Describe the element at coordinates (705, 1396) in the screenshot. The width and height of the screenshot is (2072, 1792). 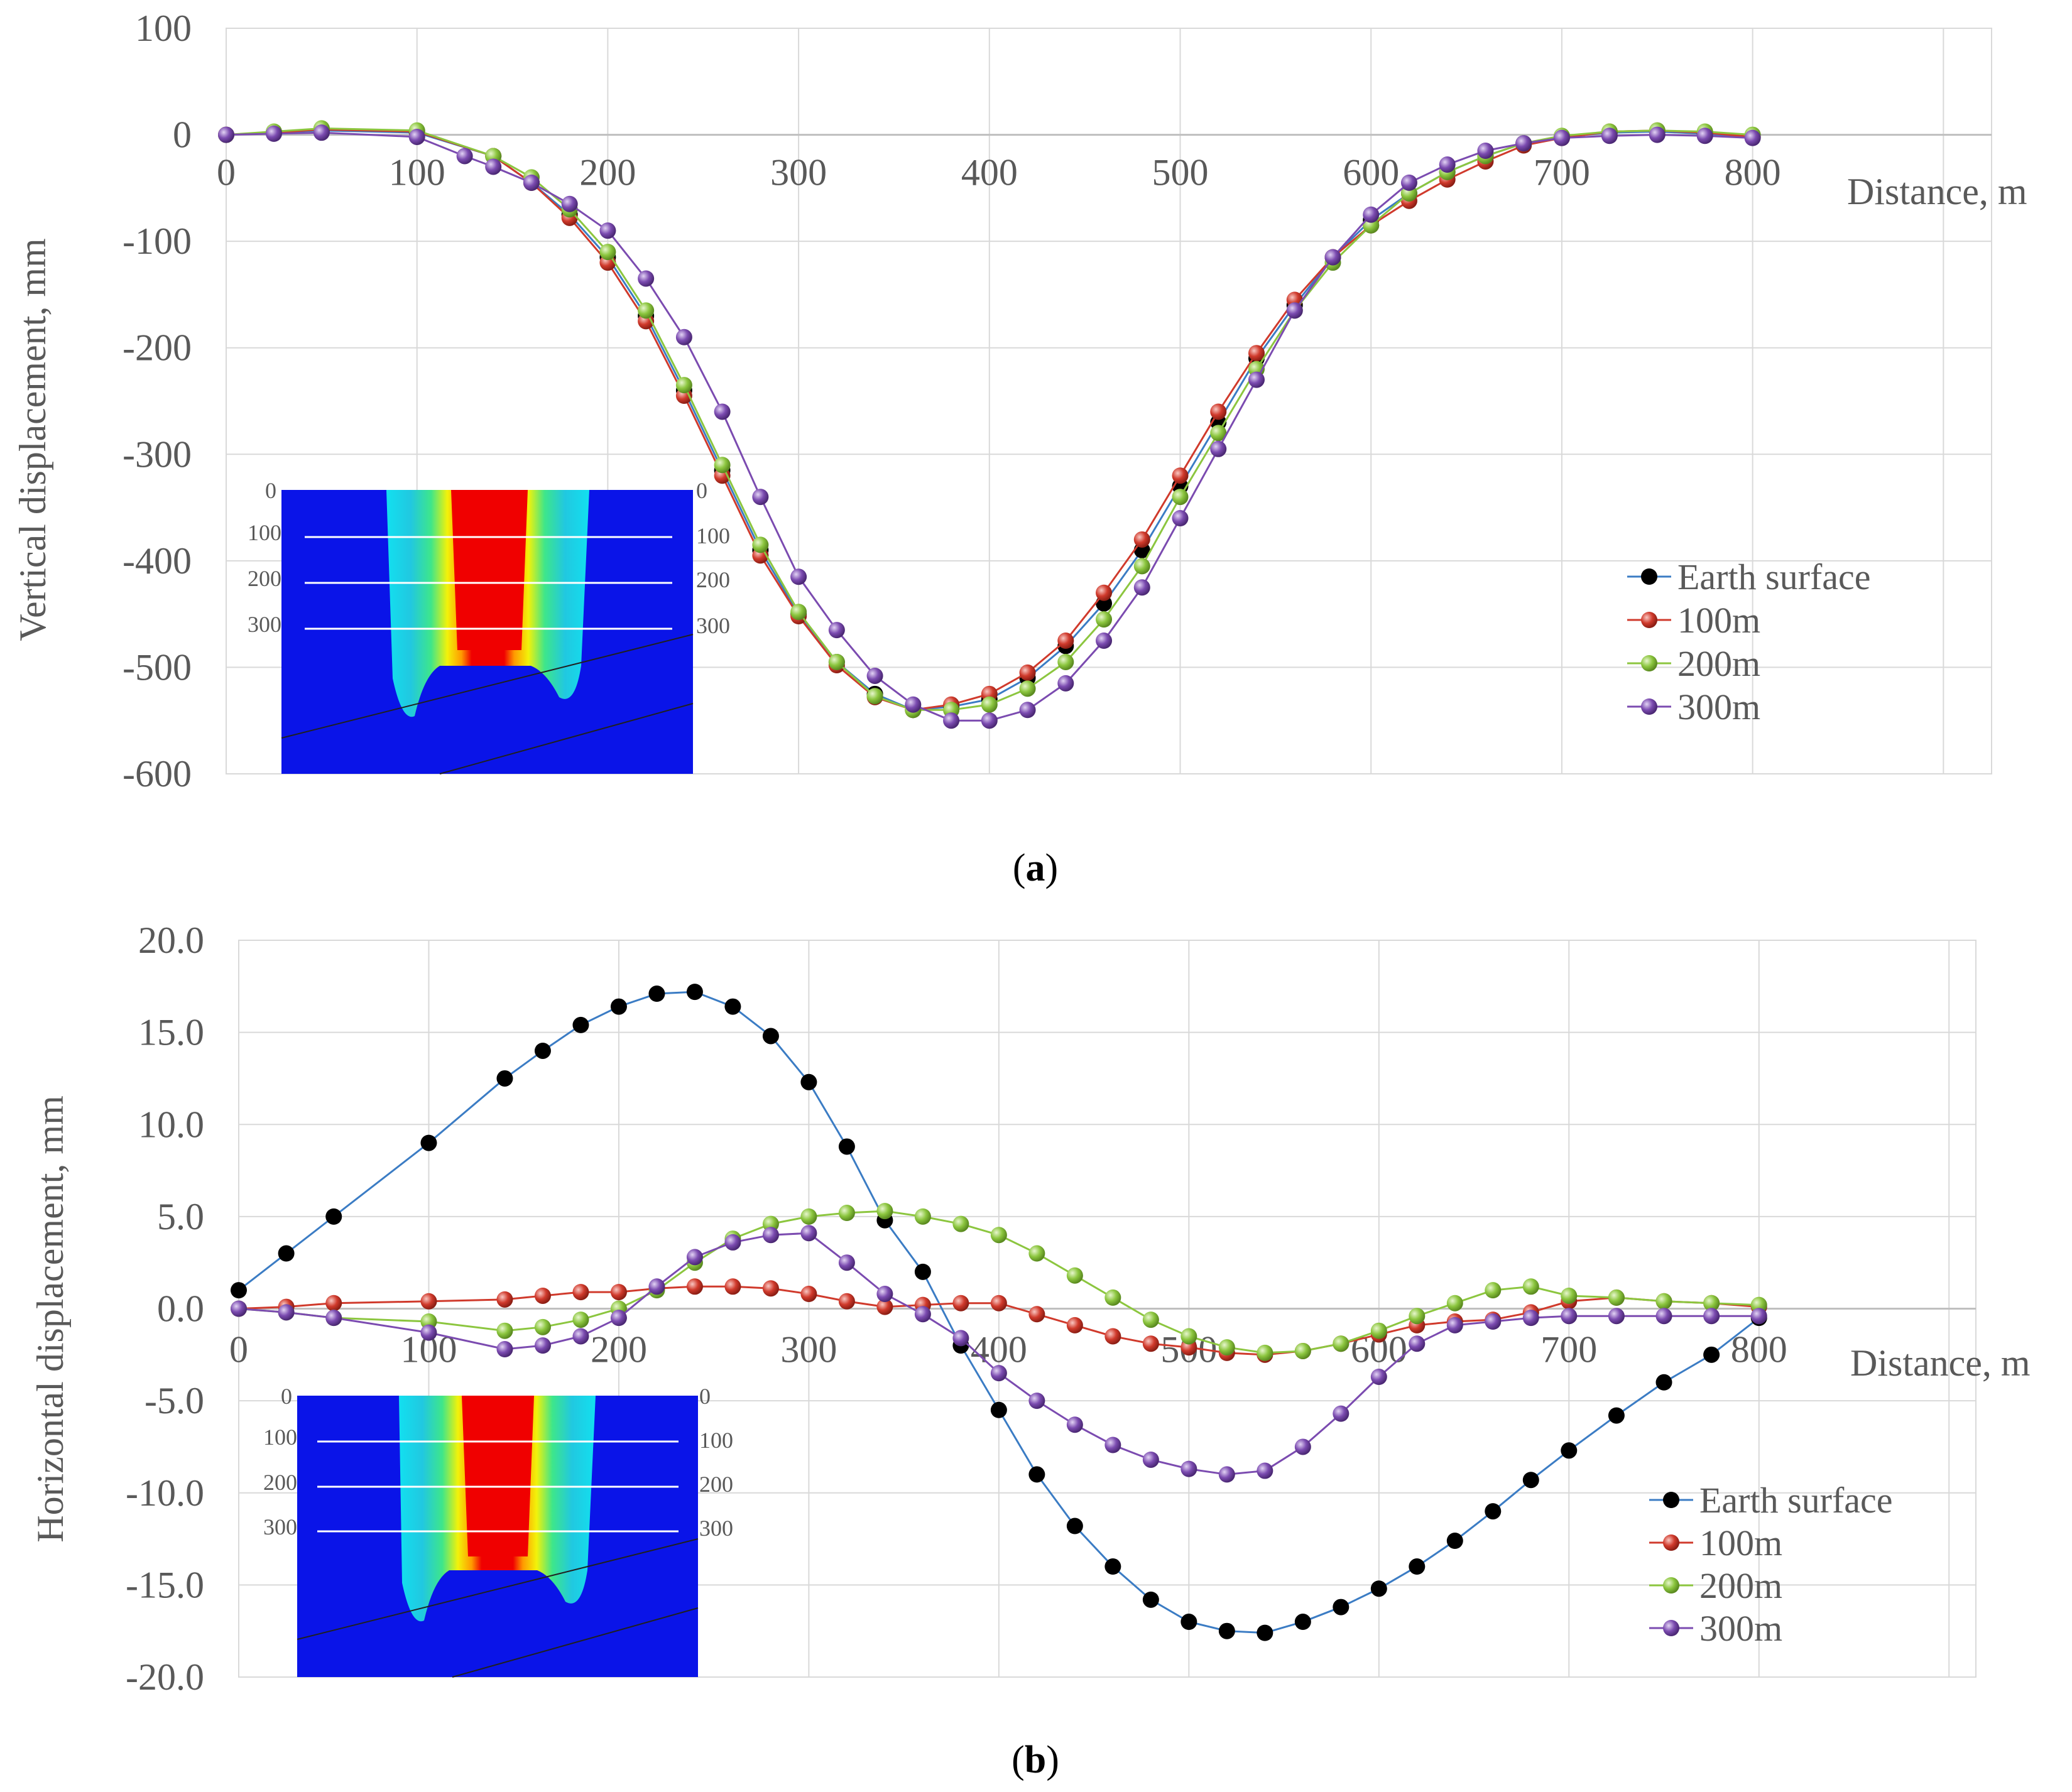
I see `inset-depth-label: 0` at that location.